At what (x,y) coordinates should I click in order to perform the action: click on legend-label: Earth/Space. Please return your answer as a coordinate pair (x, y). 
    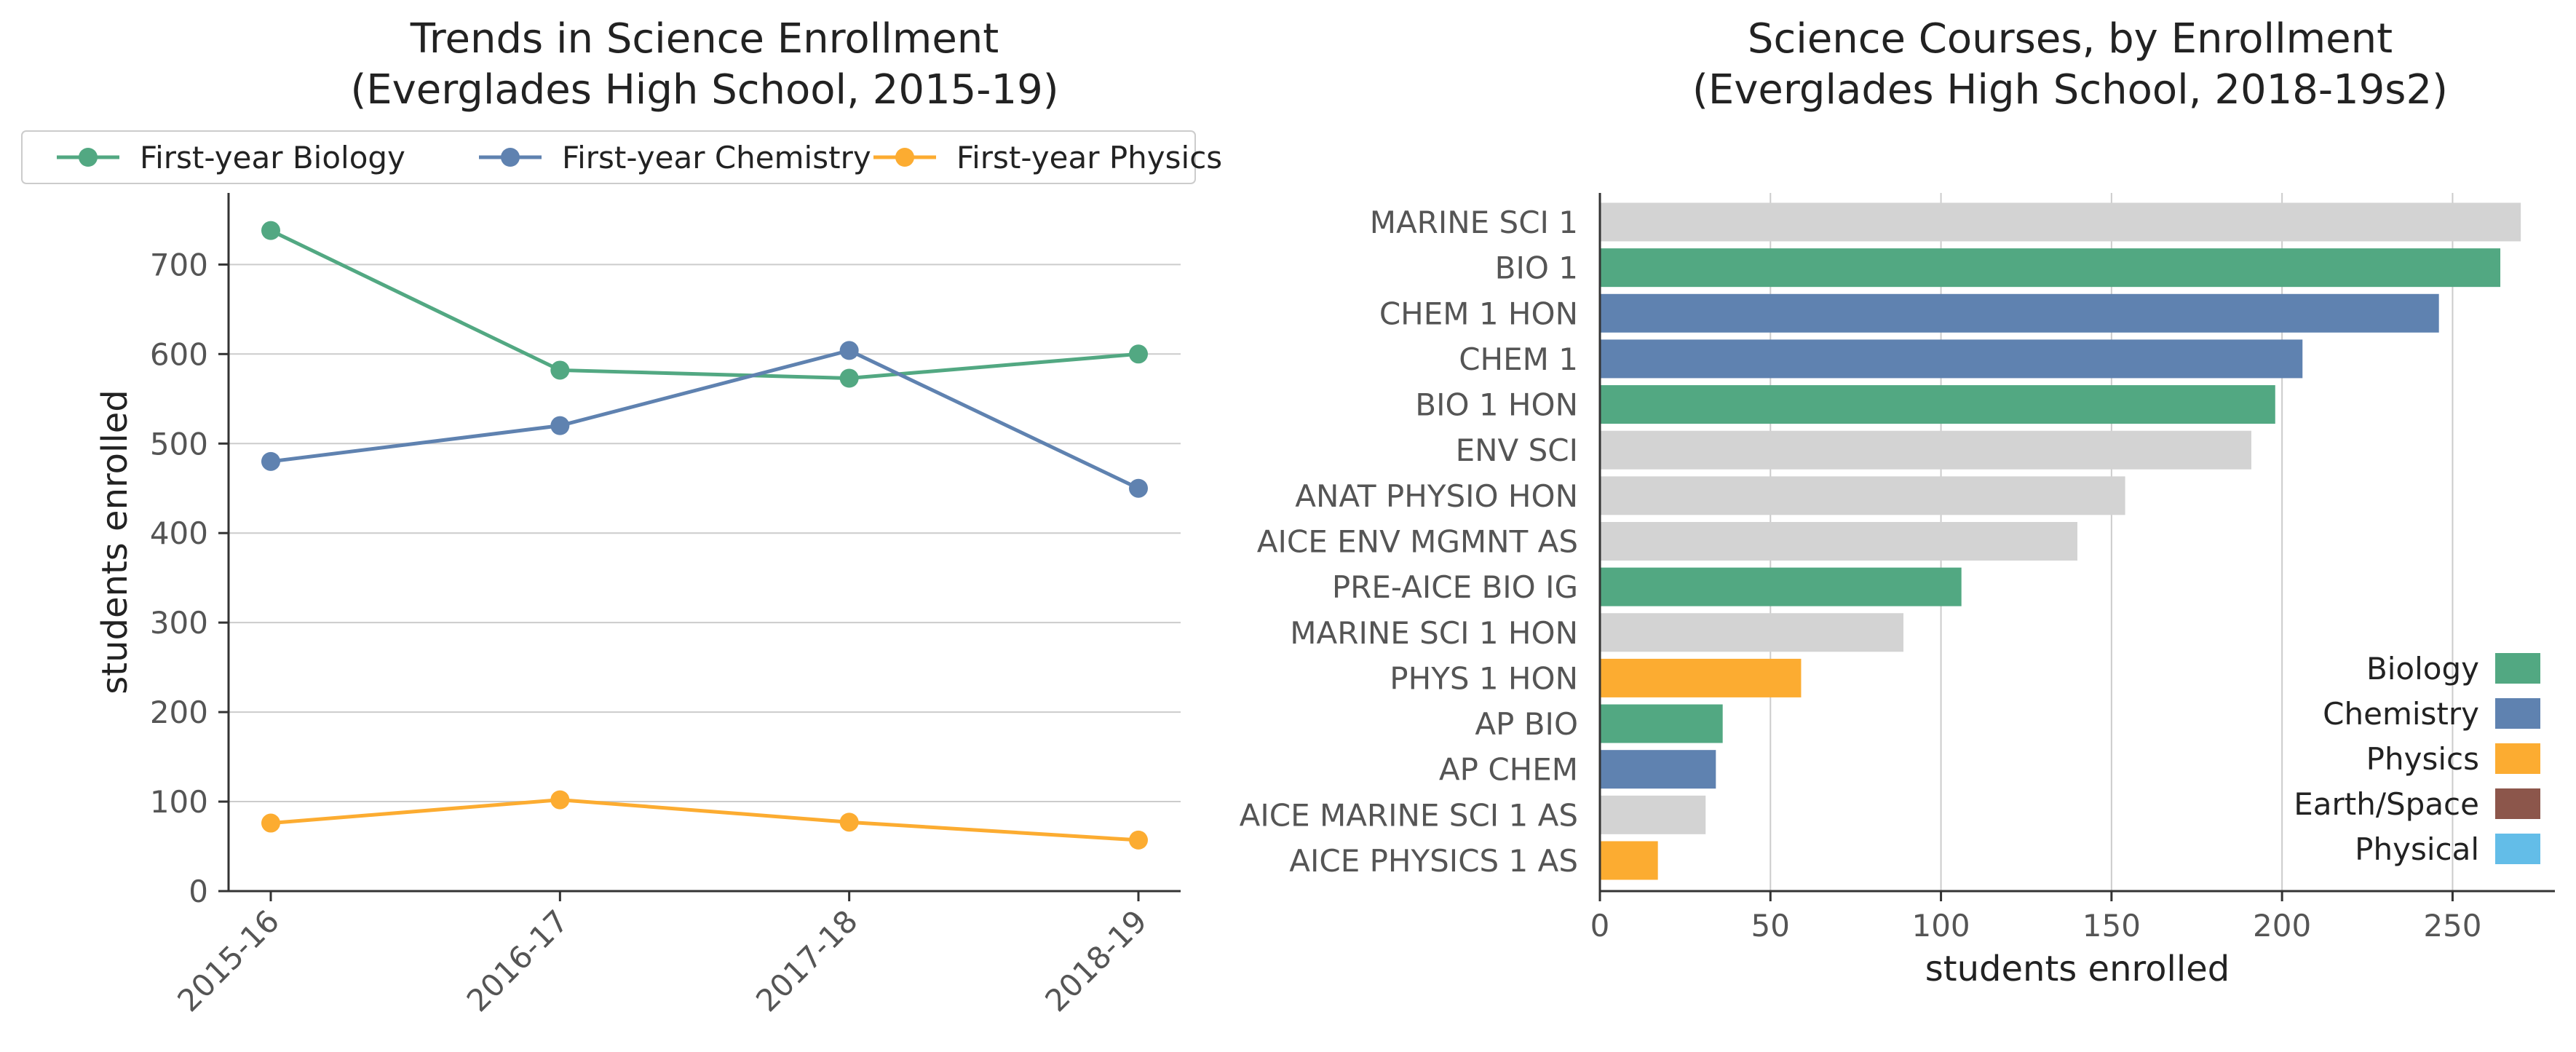
    Looking at the image, I should click on (2386, 804).